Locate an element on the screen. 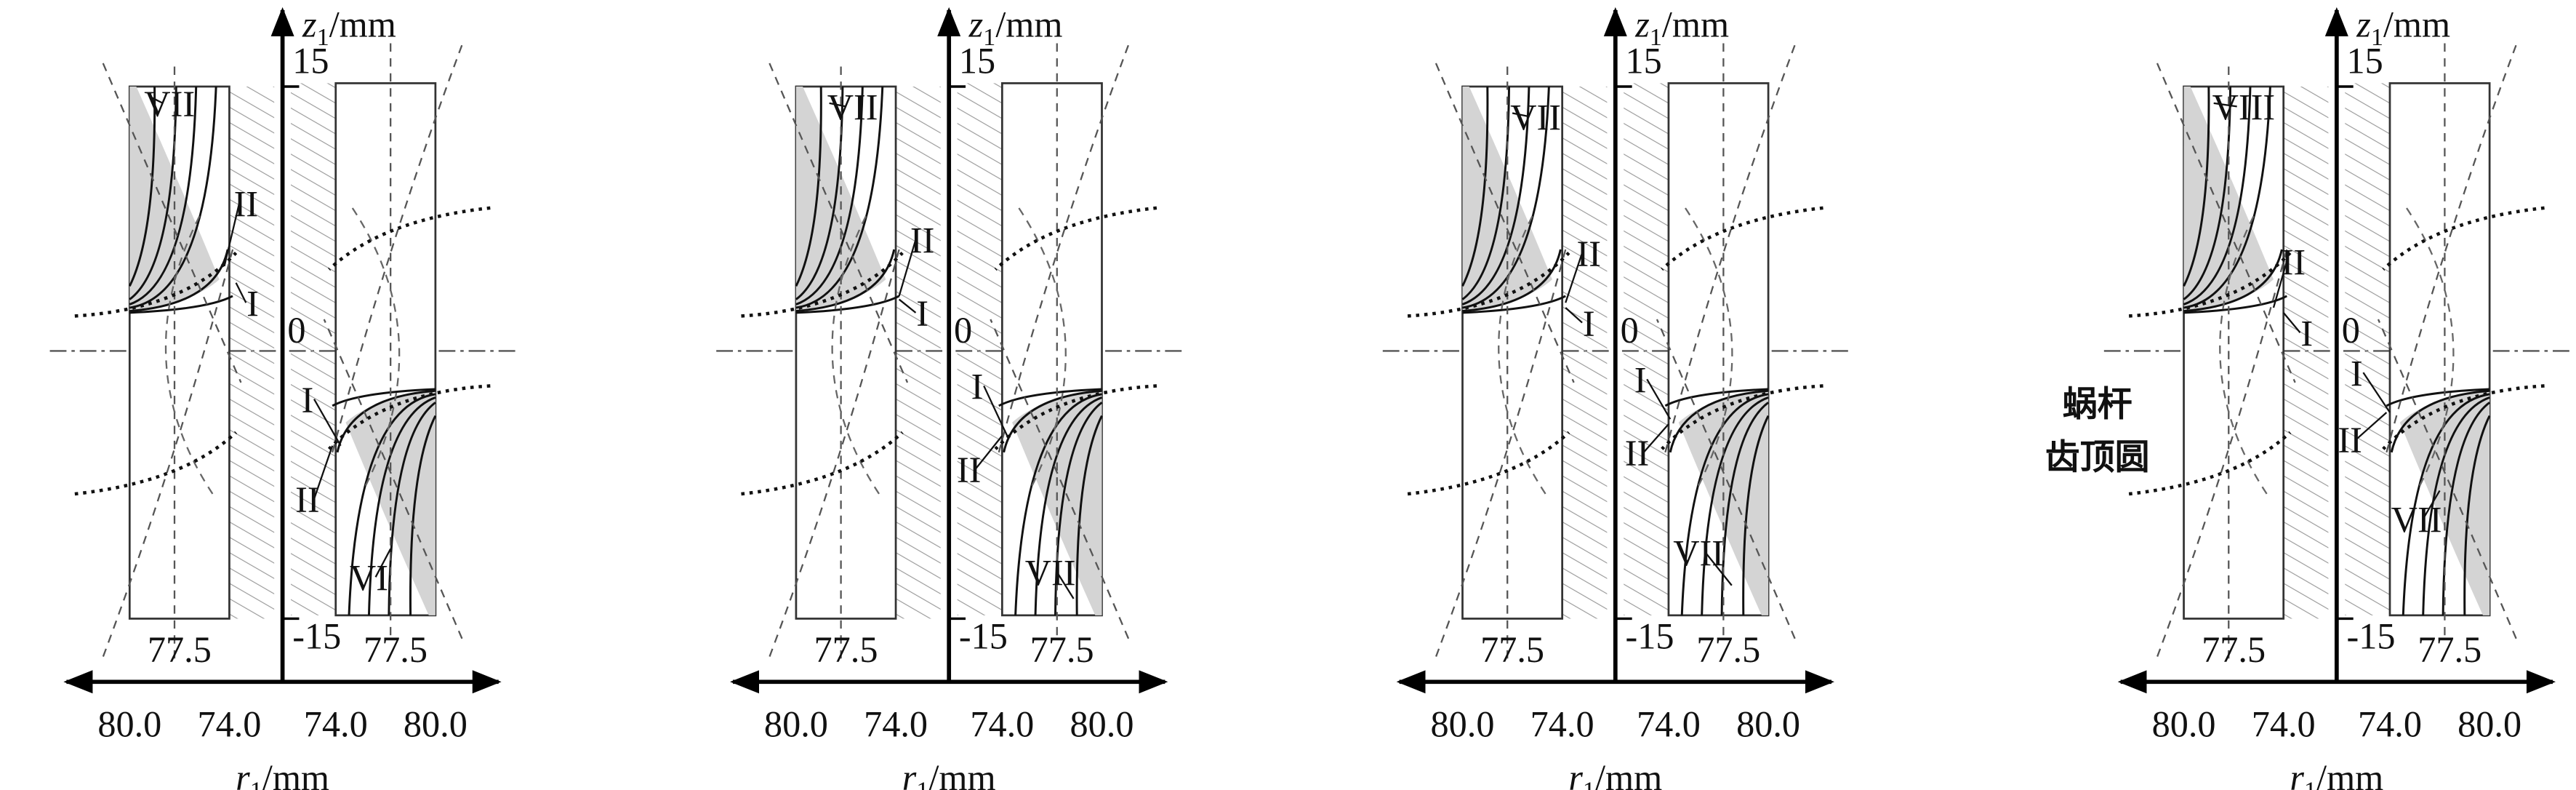 The image size is (2576, 790). z-tick-label: 15 is located at coordinates (977, 61).